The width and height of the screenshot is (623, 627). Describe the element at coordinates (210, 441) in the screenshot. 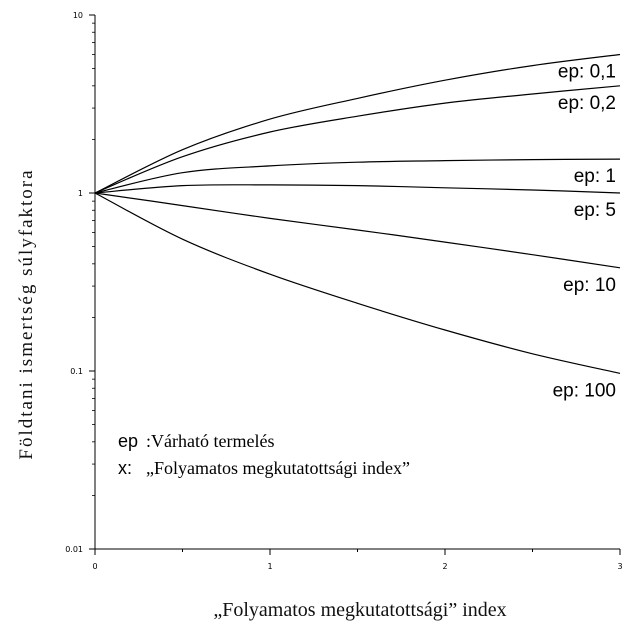

I see `legend-ep-desc: :Várható termelés` at that location.